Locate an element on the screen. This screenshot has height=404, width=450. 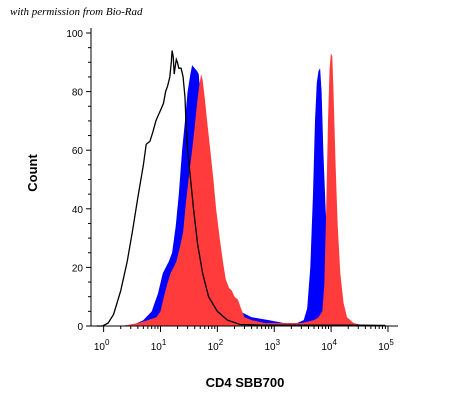
x-tick-label: 10³ is located at coordinates (272, 345).